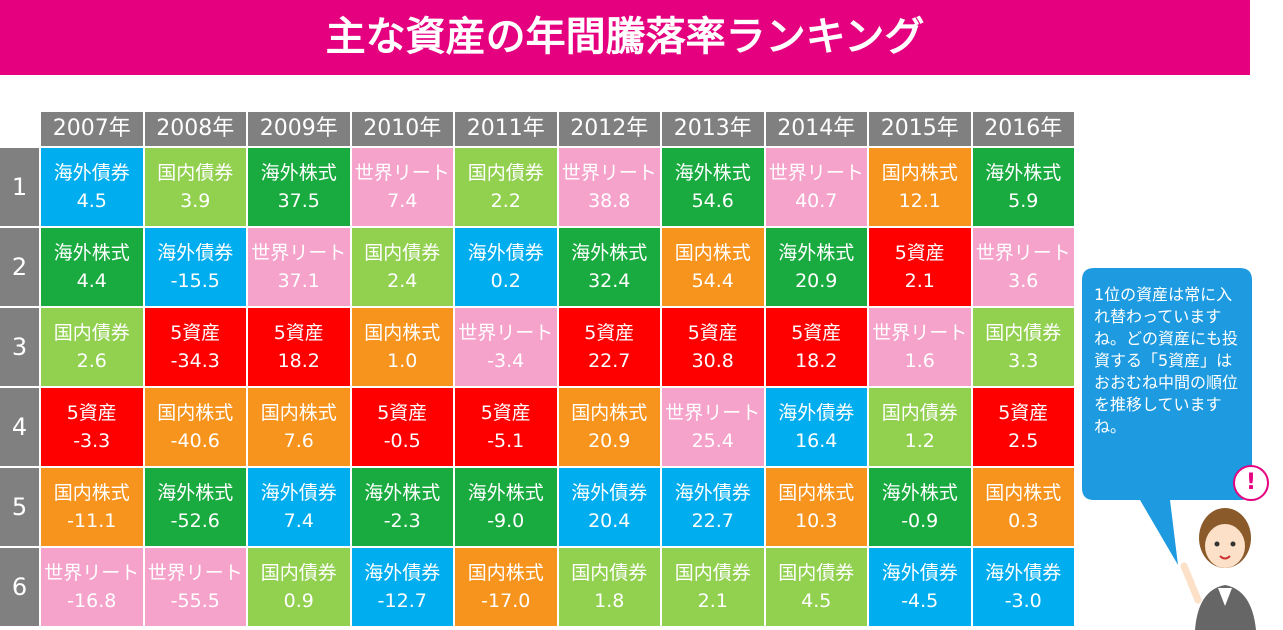 The height and width of the screenshot is (630, 1283). What do you see at coordinates (402, 587) in the screenshot?
I see `cell: 海外債券 -12.7` at bounding box center [402, 587].